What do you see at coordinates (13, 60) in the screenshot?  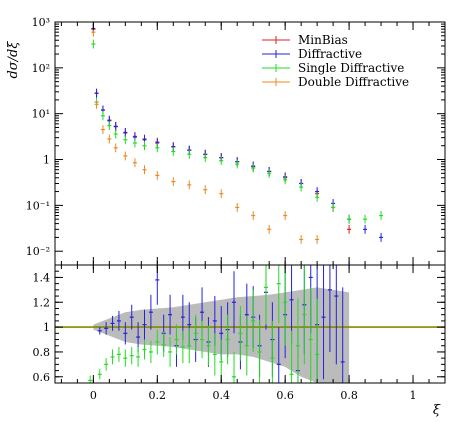 I see `y-axis-label: dσ/dξ` at bounding box center [13, 60].